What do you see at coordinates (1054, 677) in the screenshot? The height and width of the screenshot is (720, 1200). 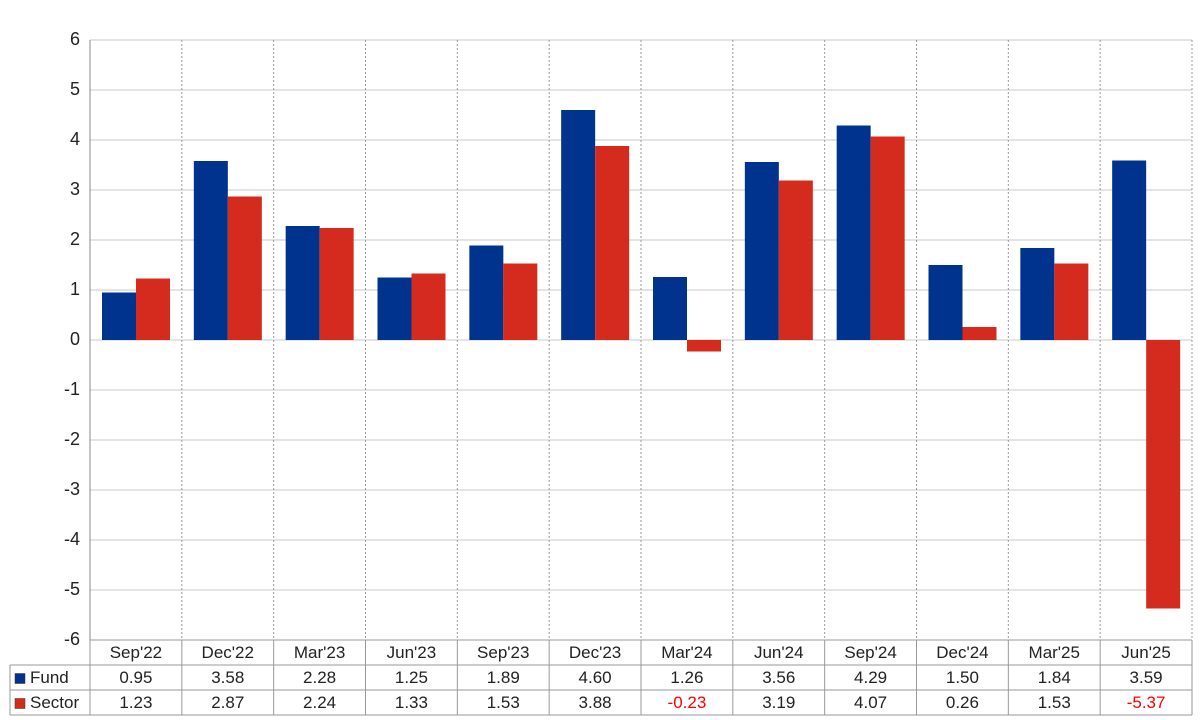 I see `table-value: 1.84` at bounding box center [1054, 677].